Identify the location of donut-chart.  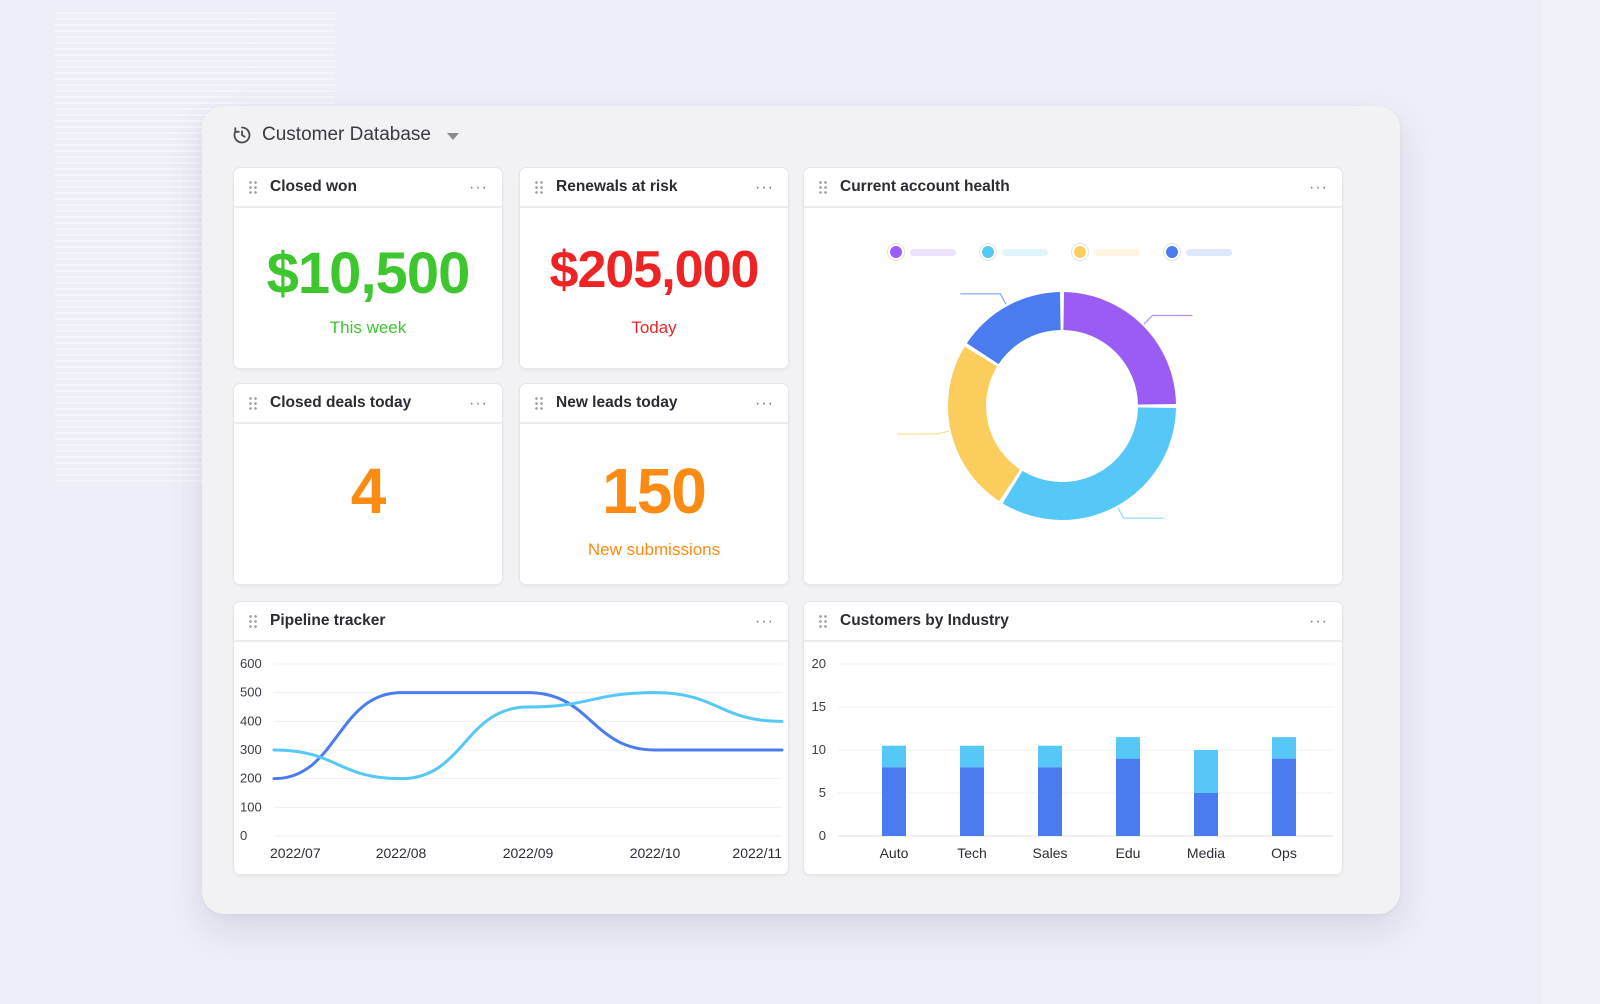
(1045, 406).